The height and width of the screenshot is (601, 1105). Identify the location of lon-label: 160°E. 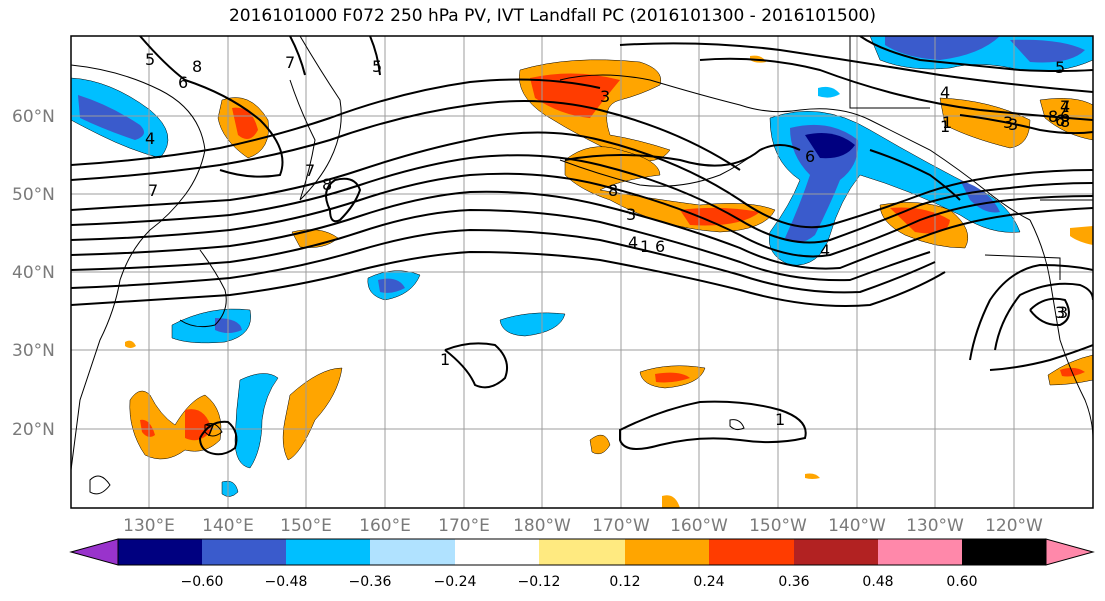
(385, 526).